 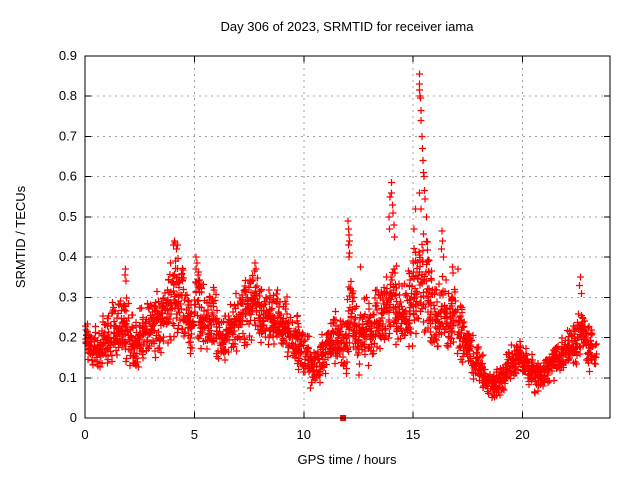 I want to click on y-tick-label: 0.8, so click(x=68, y=95).